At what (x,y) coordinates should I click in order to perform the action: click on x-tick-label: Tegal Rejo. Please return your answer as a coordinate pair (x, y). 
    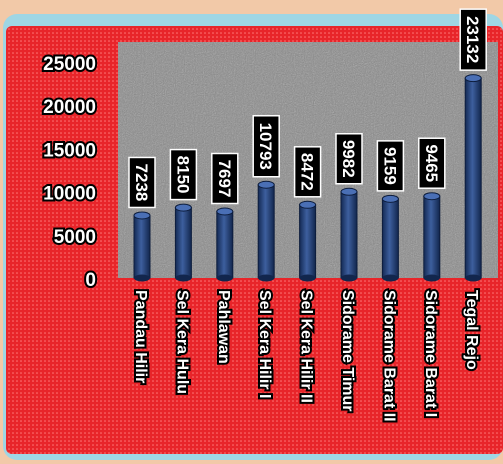
    Looking at the image, I should click on (471, 330).